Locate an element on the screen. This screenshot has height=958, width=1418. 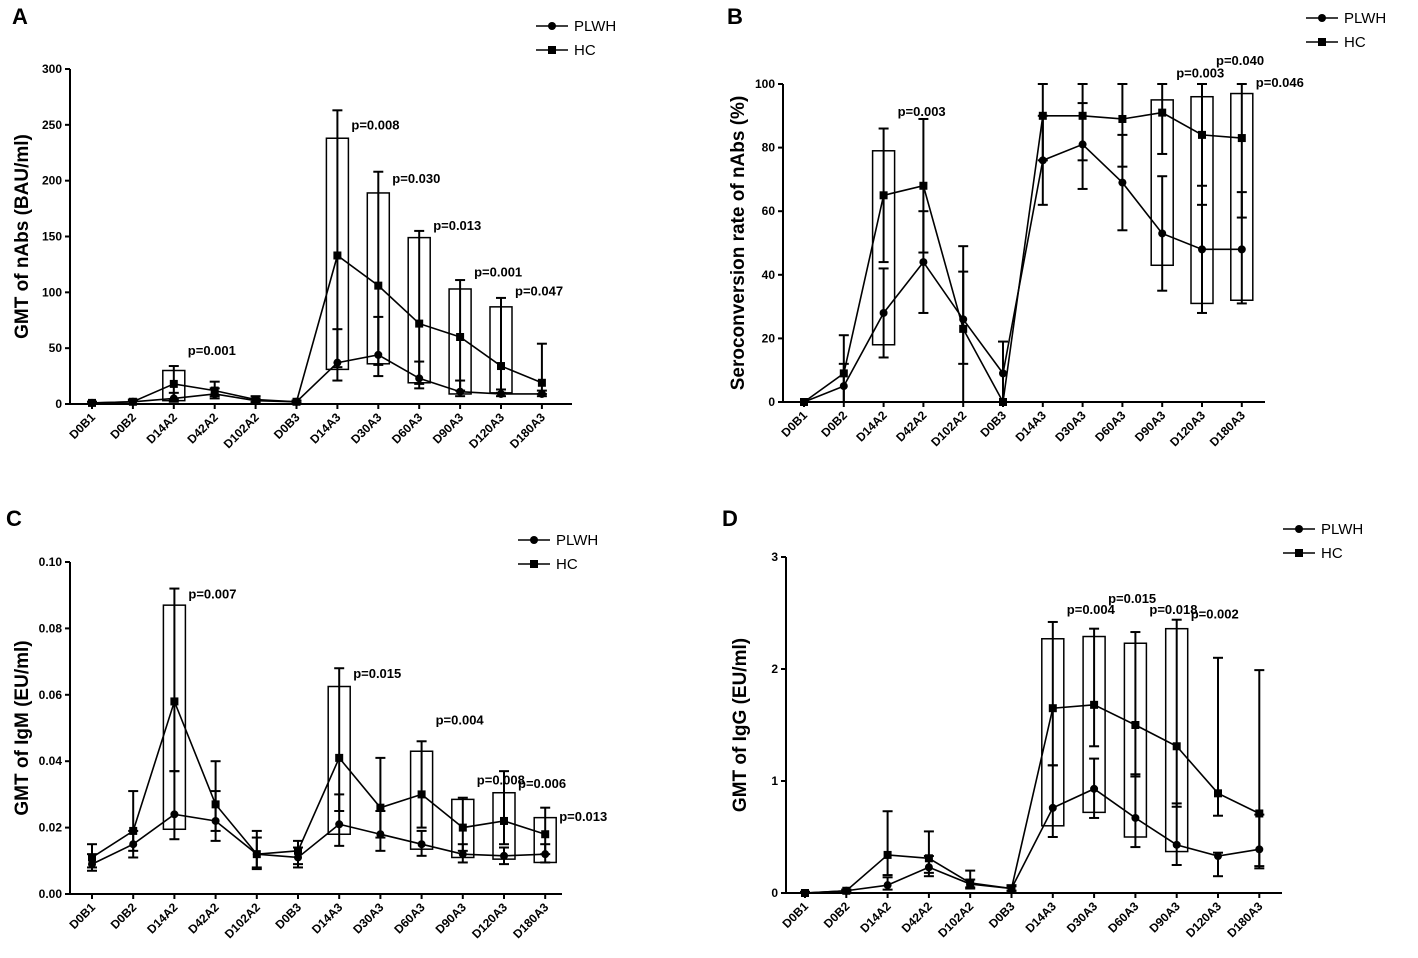
y-tick-label: 100 is located at coordinates (765, 84).